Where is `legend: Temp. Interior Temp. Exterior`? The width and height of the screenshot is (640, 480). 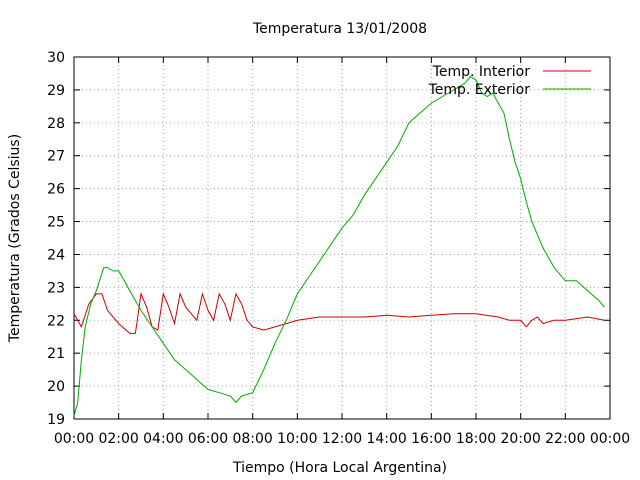 legend: Temp. Interior Temp. Exterior is located at coordinates (509, 81).